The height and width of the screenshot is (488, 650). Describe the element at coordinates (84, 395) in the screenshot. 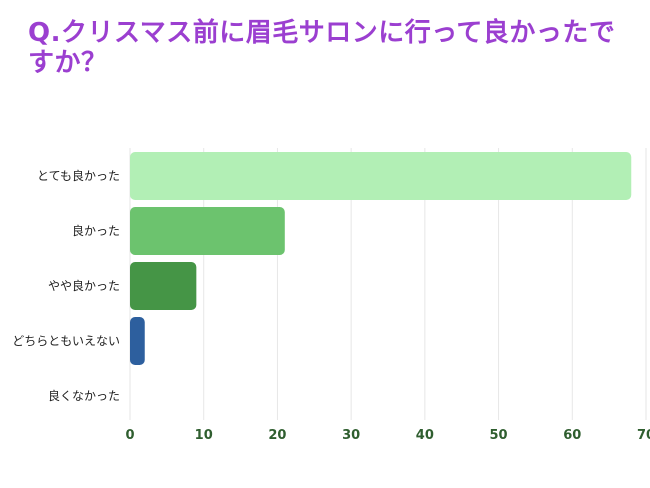

I see `category-label: 良くなかった` at that location.